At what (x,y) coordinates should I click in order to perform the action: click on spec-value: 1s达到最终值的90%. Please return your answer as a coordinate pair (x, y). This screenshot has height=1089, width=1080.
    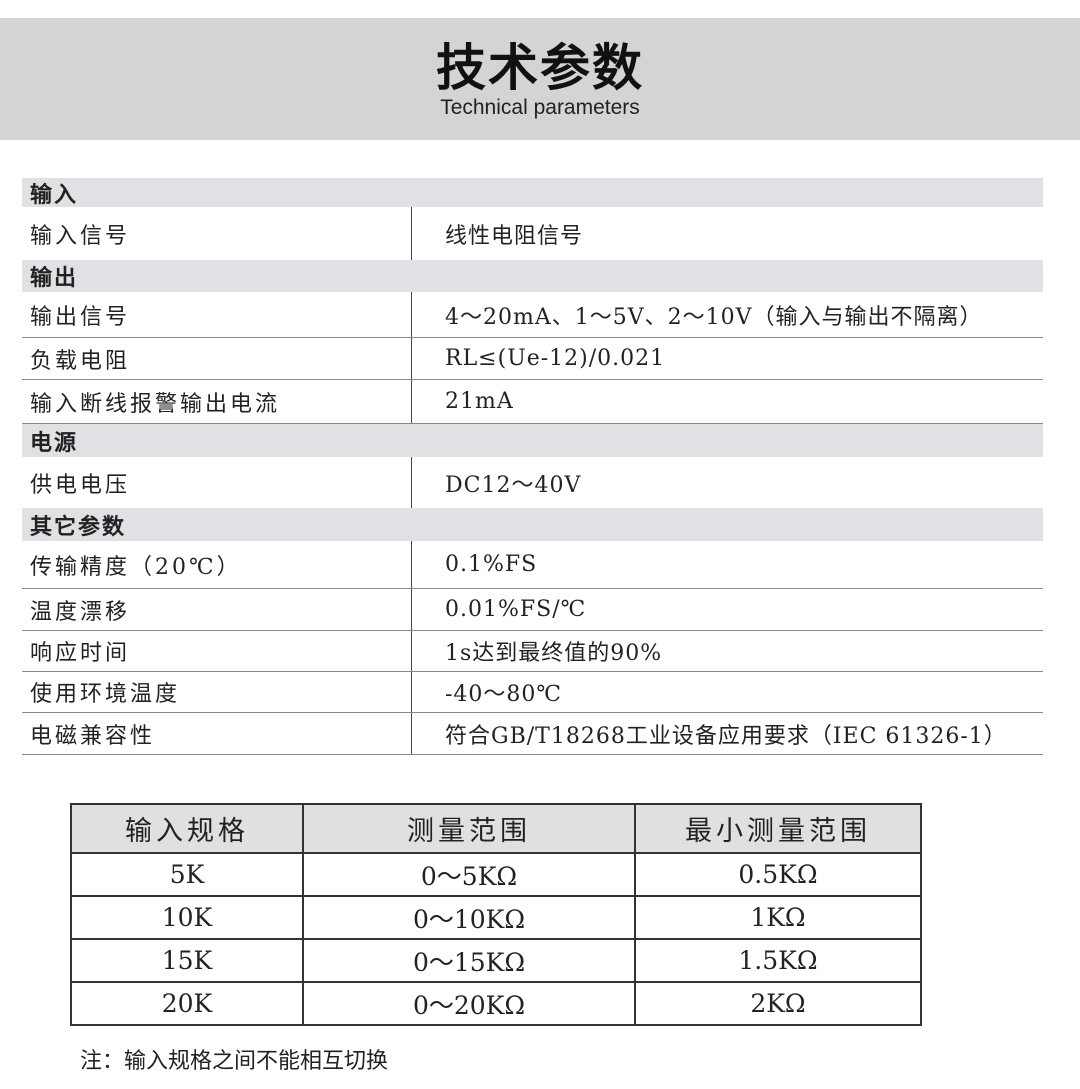
    Looking at the image, I should click on (554, 653).